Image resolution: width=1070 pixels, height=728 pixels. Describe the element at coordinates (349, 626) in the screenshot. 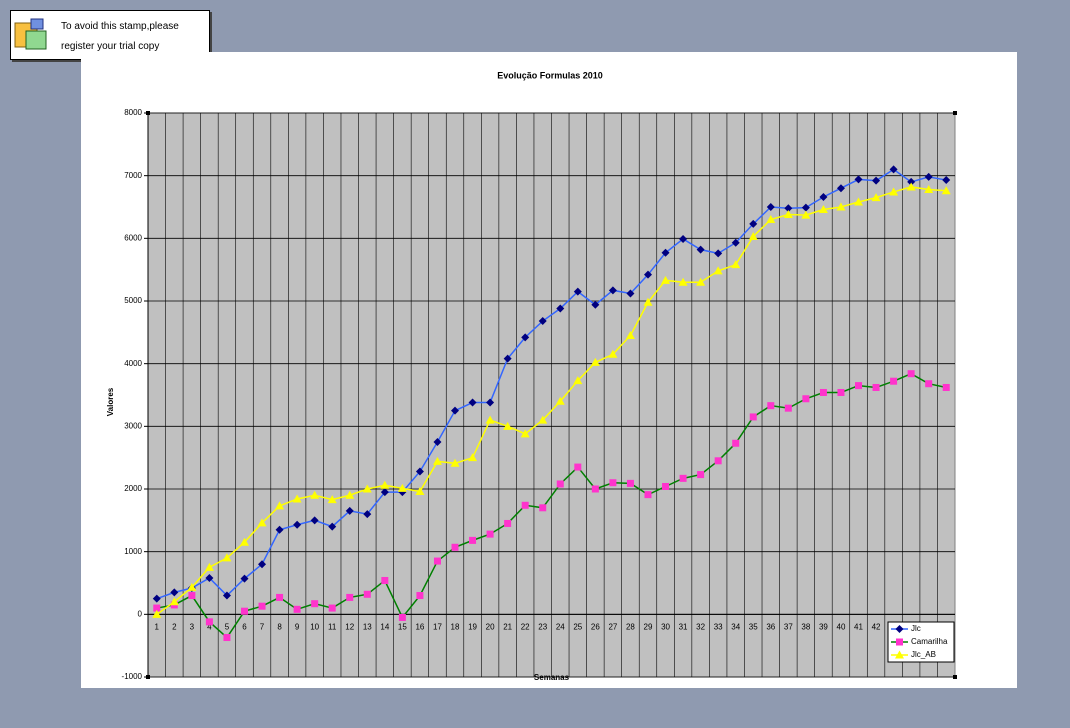

I see `x-tick-label: 12` at that location.